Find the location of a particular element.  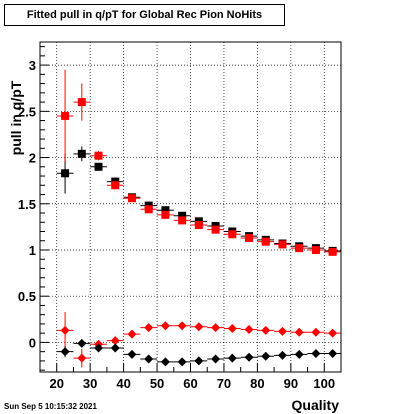

x-axis-title: Quality is located at coordinates (316, 405).